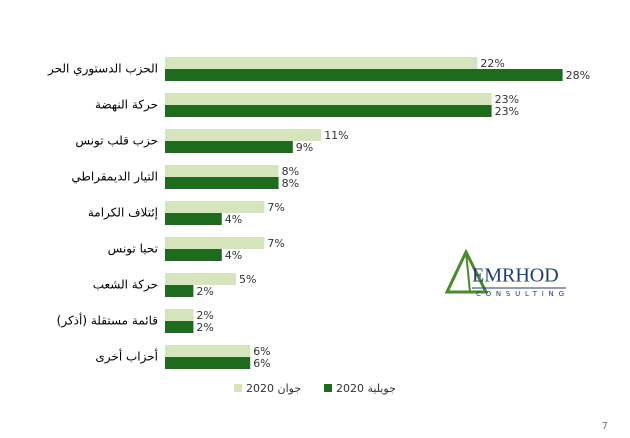 The height and width of the screenshot is (438, 630). I want to click on value-label: 9%, so click(304, 147).